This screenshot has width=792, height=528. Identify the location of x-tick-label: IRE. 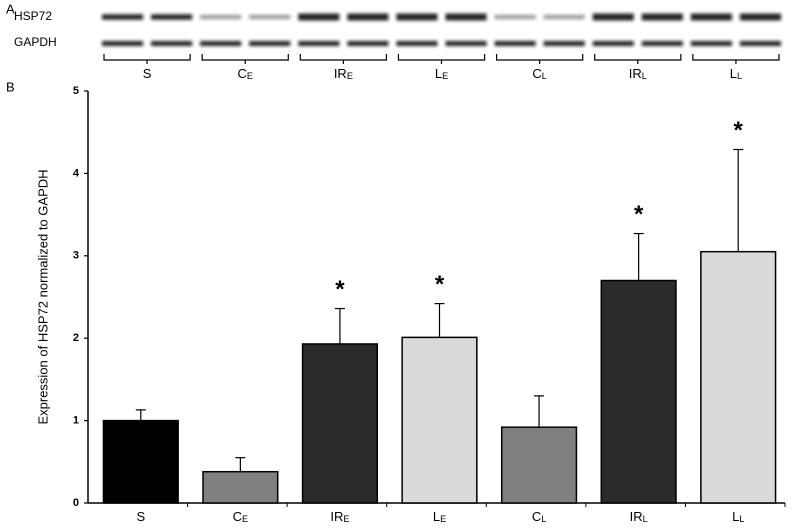
(339, 516).